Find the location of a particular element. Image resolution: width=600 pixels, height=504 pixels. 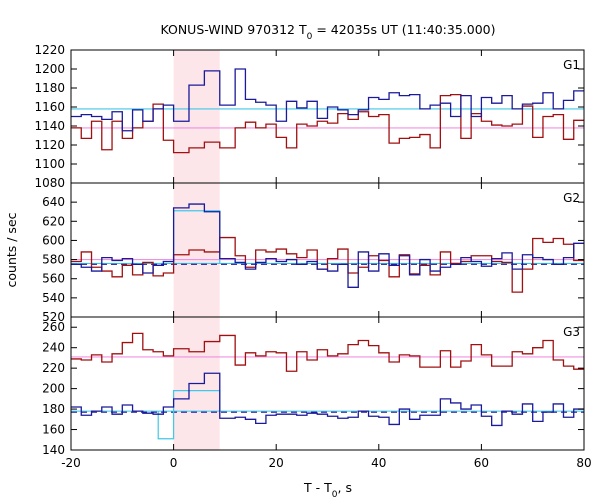

y-tick-label: 220 is located at coordinates (53, 368).